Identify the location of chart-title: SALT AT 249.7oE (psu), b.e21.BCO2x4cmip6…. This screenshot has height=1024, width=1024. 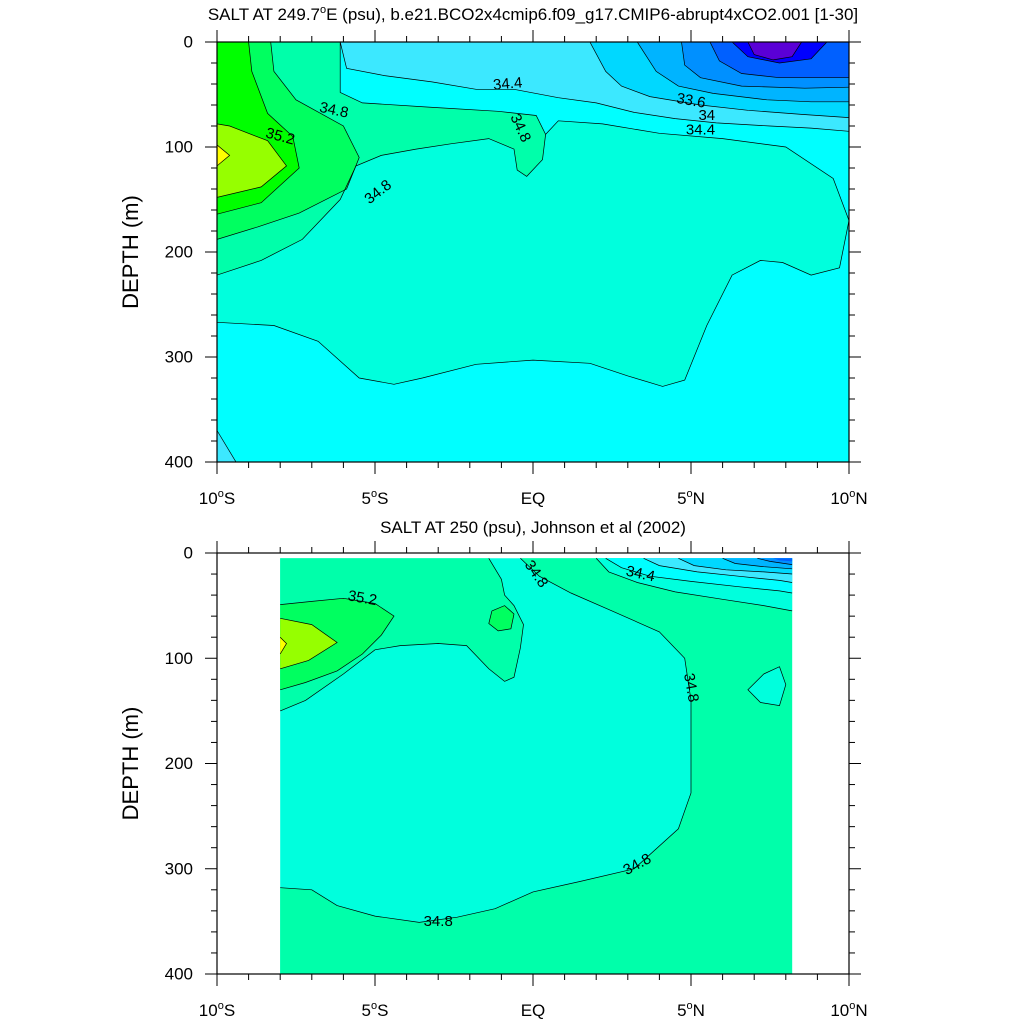
(533, 14).